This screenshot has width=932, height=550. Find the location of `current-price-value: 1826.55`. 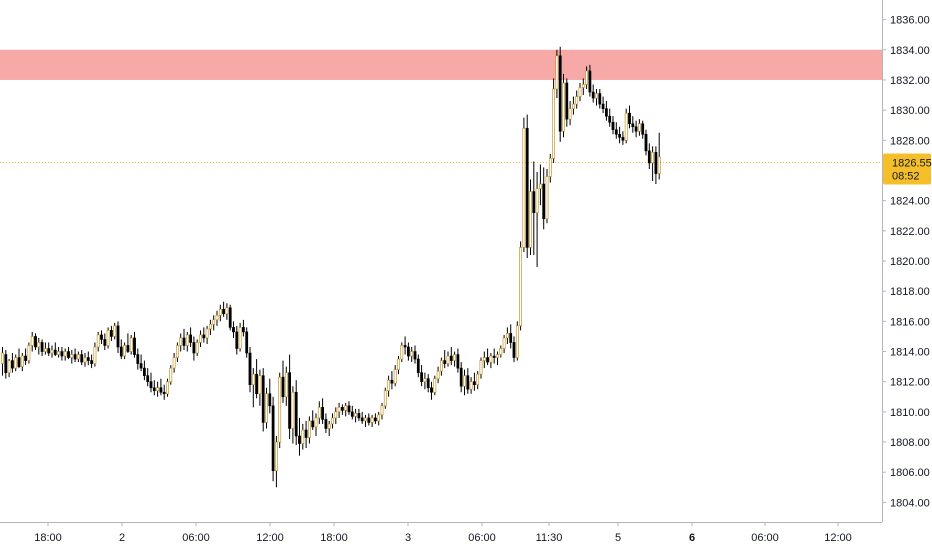

current-price-value: 1826.55 is located at coordinates (912, 164).